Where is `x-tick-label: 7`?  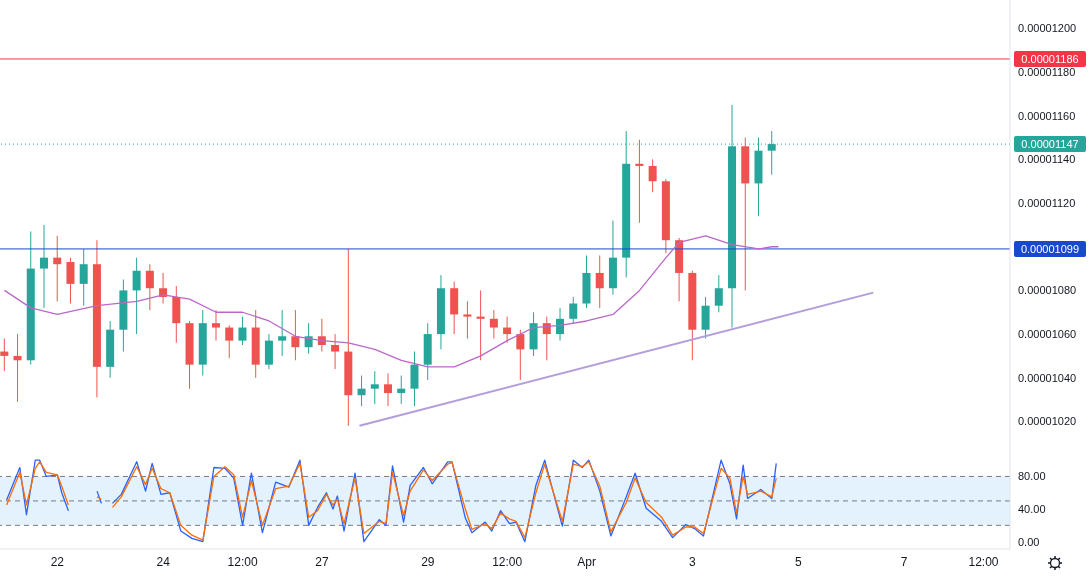 x-tick-label: 7 is located at coordinates (904, 561).